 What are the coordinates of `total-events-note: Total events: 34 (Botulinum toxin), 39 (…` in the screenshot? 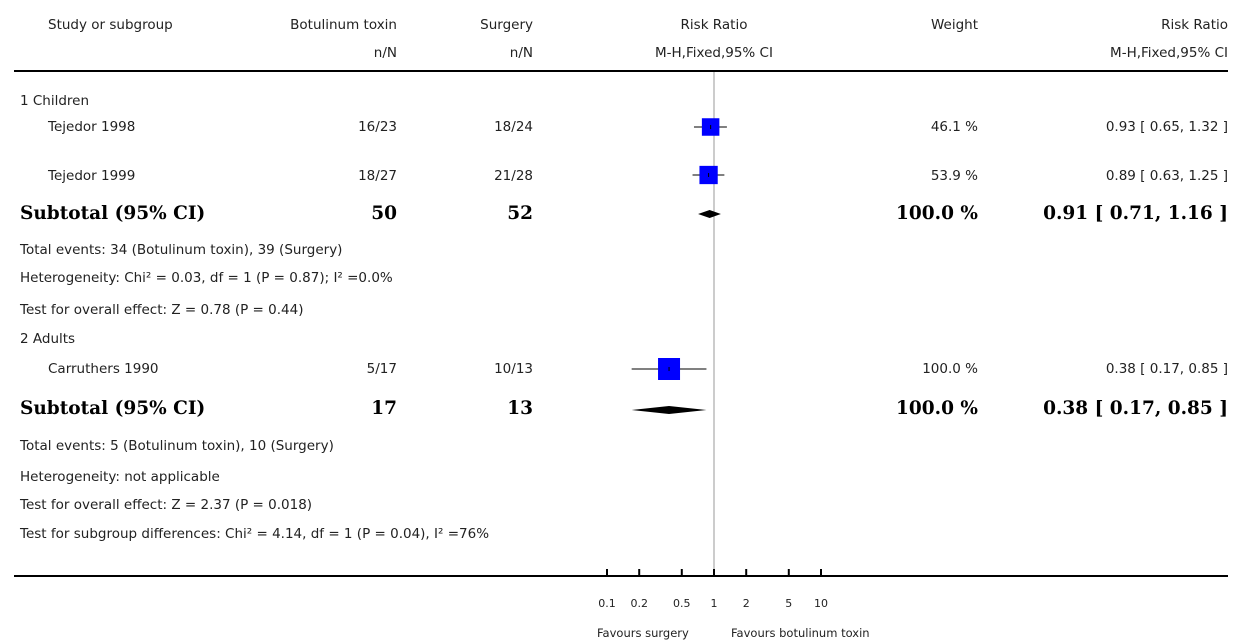 It's located at (181, 250).